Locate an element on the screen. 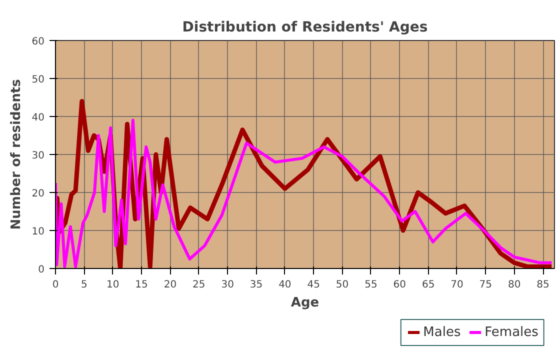 The height and width of the screenshot is (353, 560). x-tick-label: 55 is located at coordinates (371, 285).